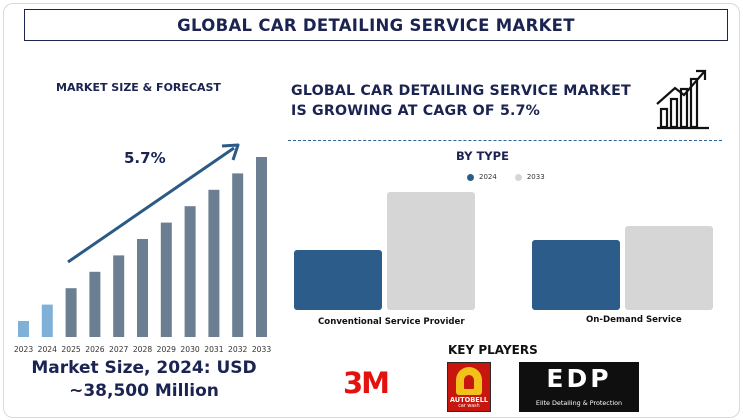 The width and height of the screenshot is (743, 420). What do you see at coordinates (71, 312) in the screenshot?
I see `forecast-bar-2025` at bounding box center [71, 312].